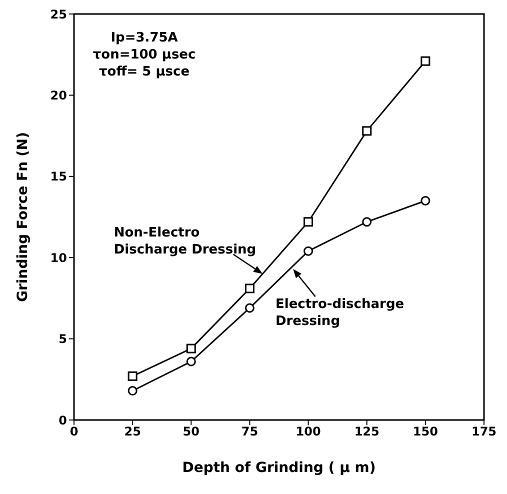  What do you see at coordinates (58, 95) in the screenshot?
I see `y-tick-label: 20` at bounding box center [58, 95].